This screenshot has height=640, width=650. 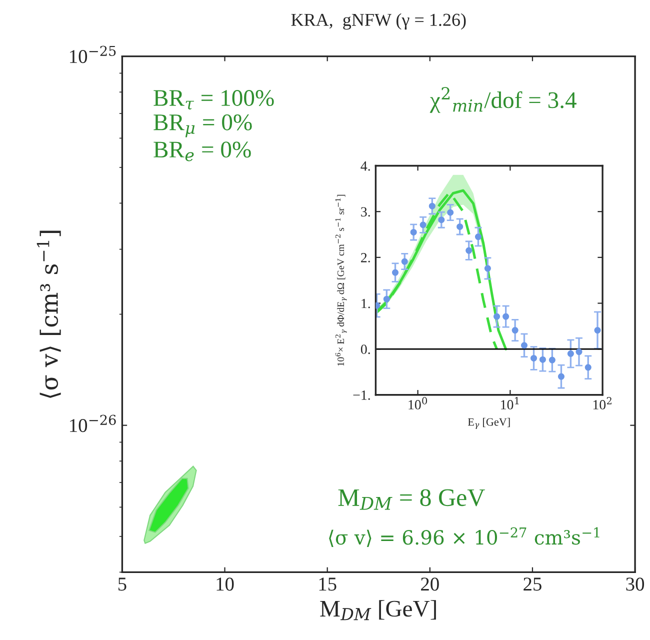 I want to click on y-tick-label: 4., so click(x=365, y=166).